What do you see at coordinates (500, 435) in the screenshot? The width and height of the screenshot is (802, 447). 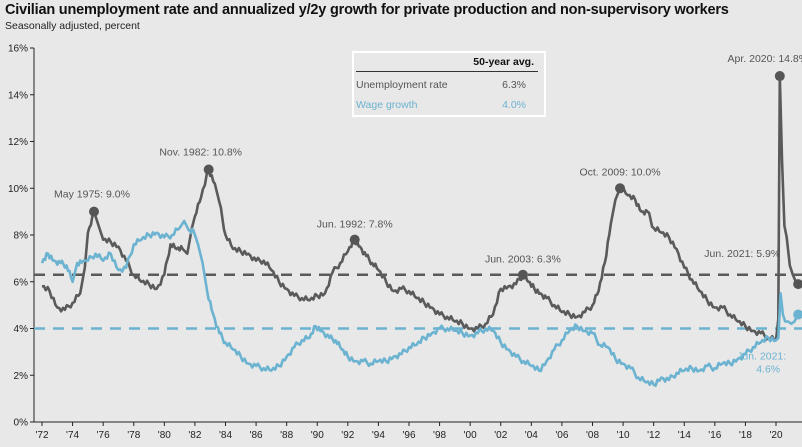 I see `x-tick-label: '02` at bounding box center [500, 435].